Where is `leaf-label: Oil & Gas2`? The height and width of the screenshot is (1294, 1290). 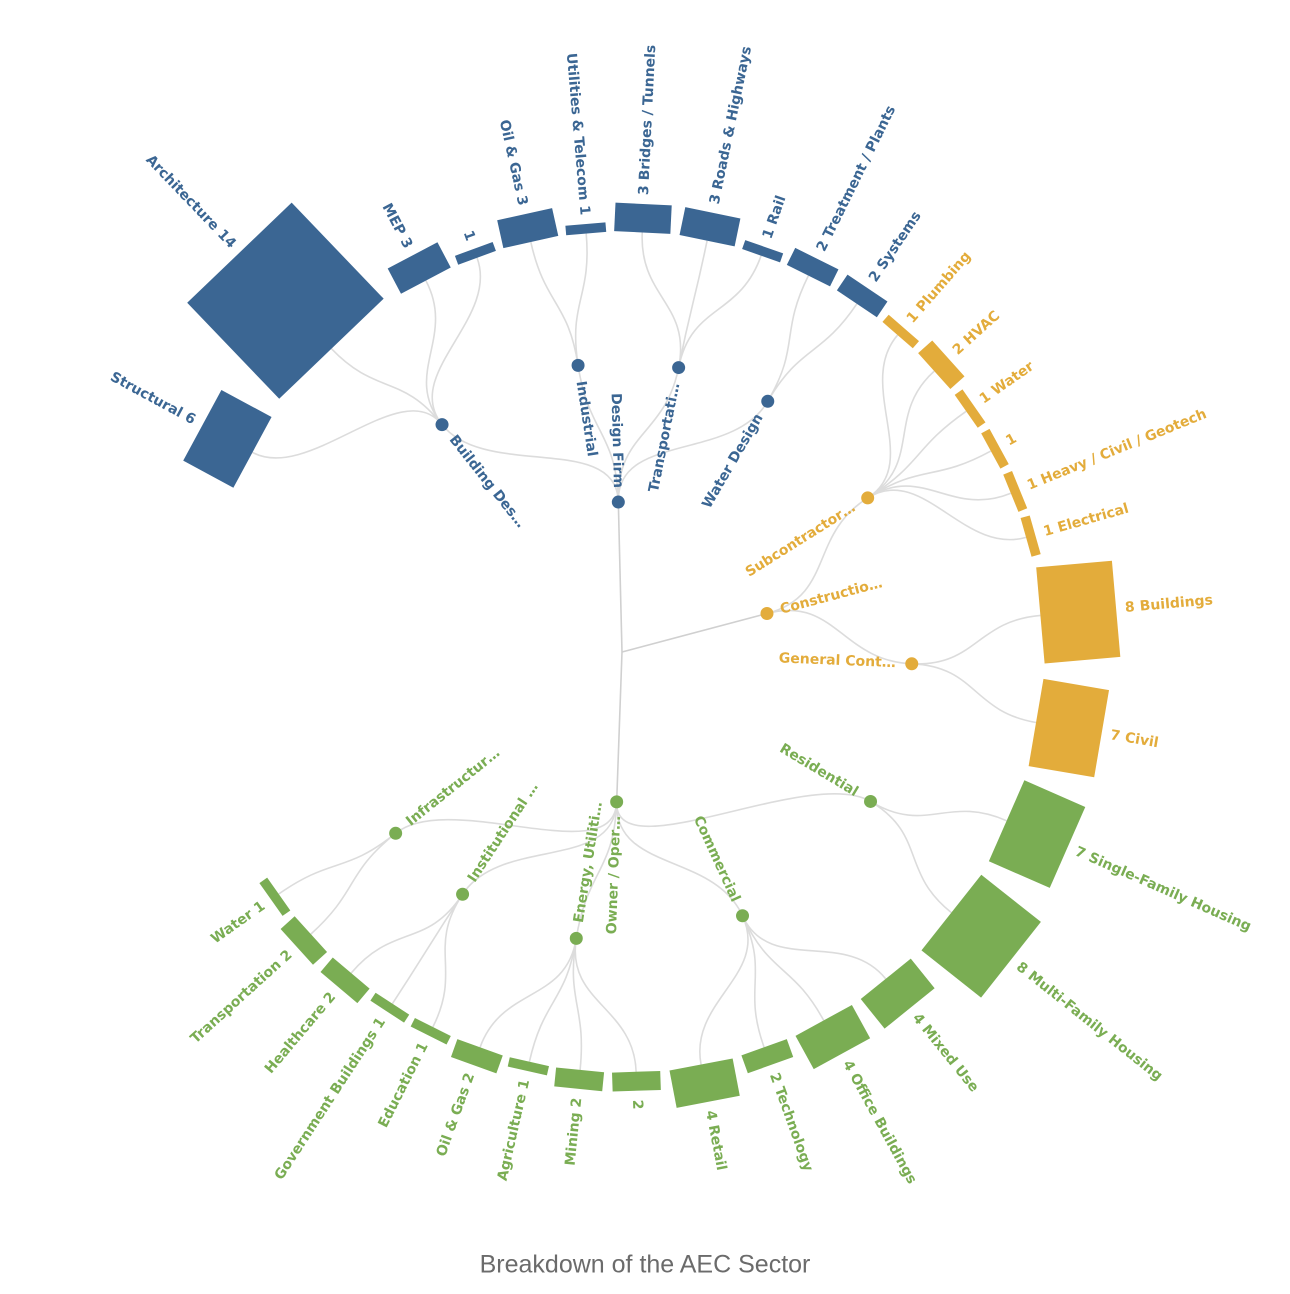 leaf-label: Oil & Gas2 is located at coordinates (456, 1115).